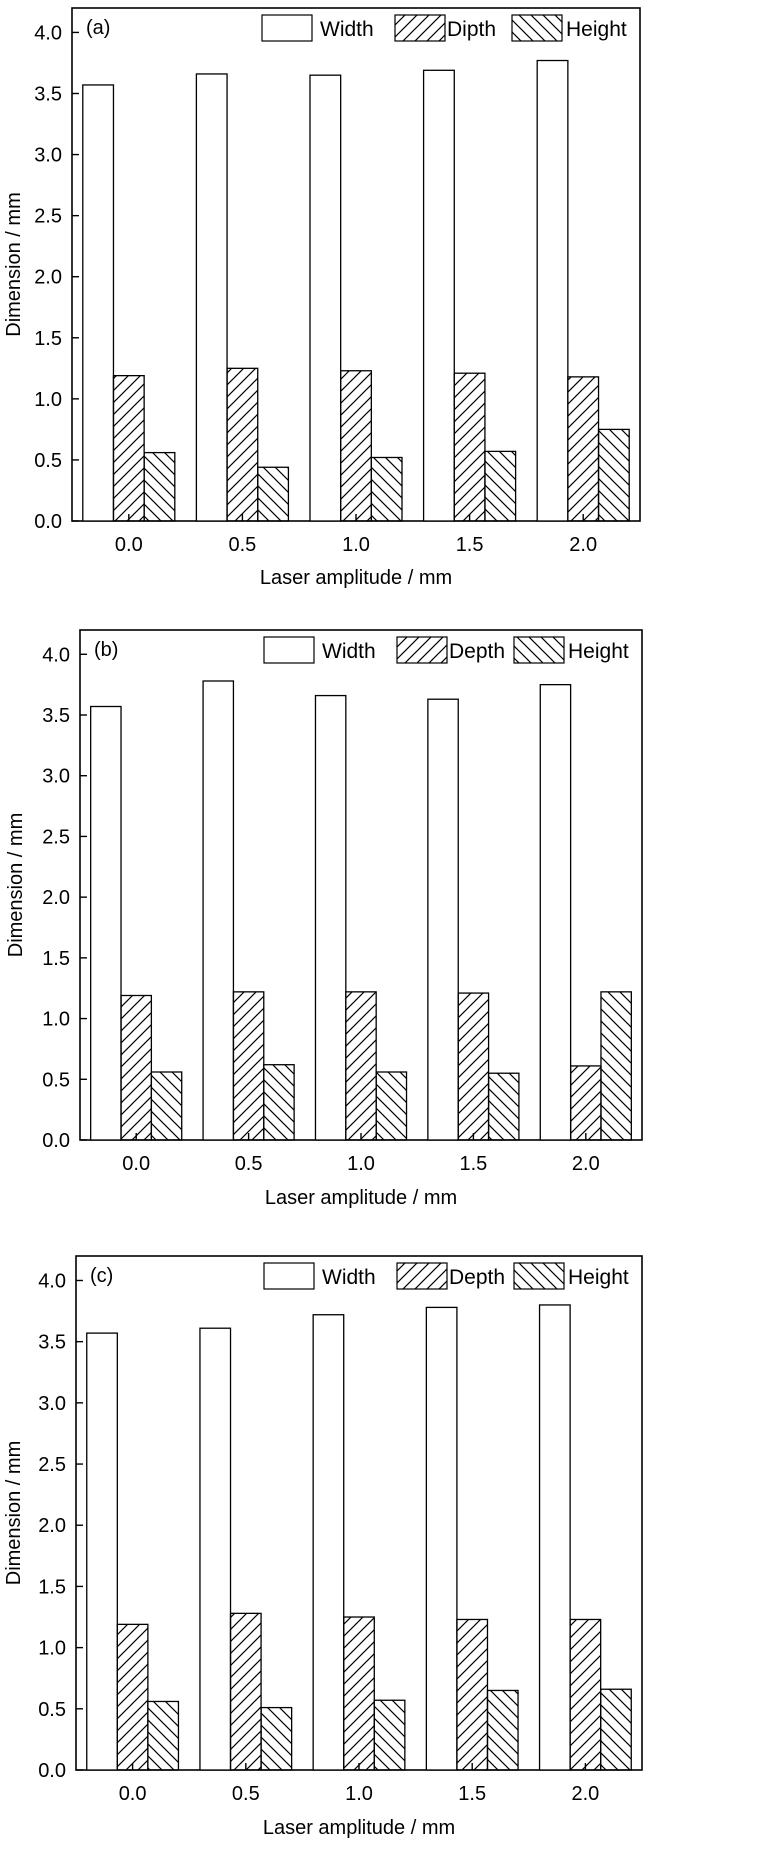 The width and height of the screenshot is (768, 1861). I want to click on panel-label: (a), so click(98, 28).